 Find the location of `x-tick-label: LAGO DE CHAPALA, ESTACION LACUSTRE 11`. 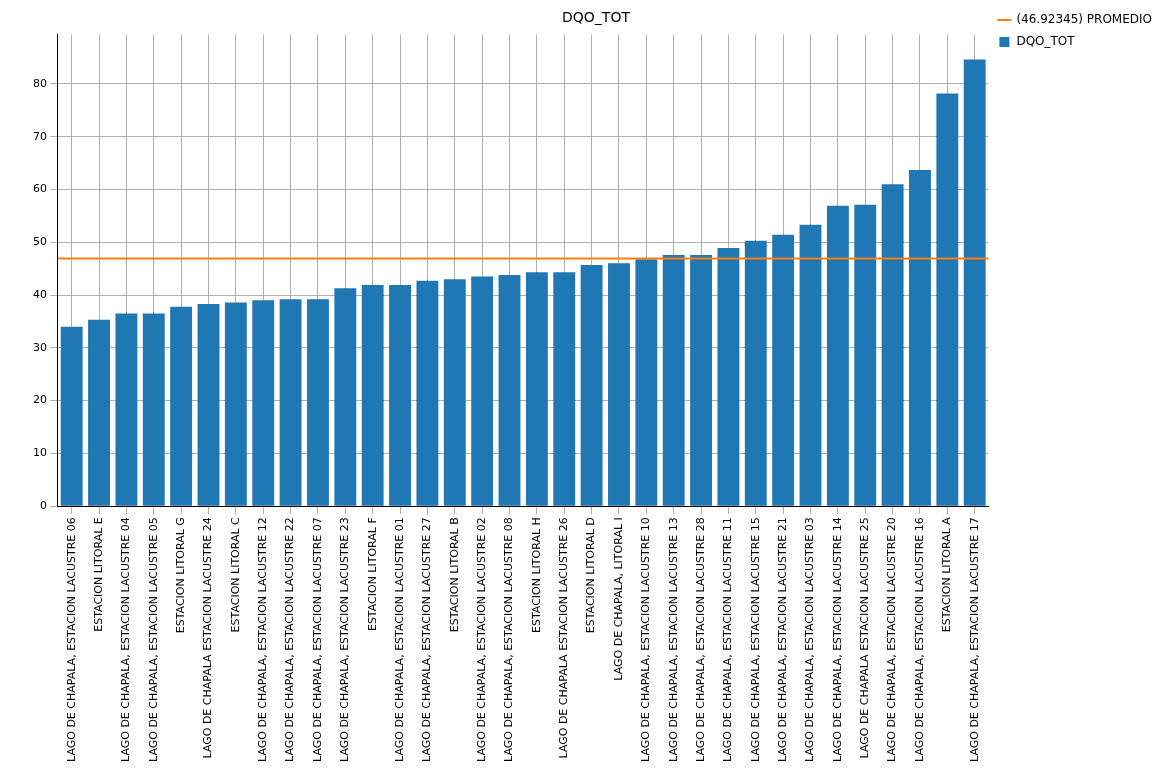

x-tick-label: LAGO DE CHAPALA, ESTACION LACUSTRE 11 is located at coordinates (728, 639).